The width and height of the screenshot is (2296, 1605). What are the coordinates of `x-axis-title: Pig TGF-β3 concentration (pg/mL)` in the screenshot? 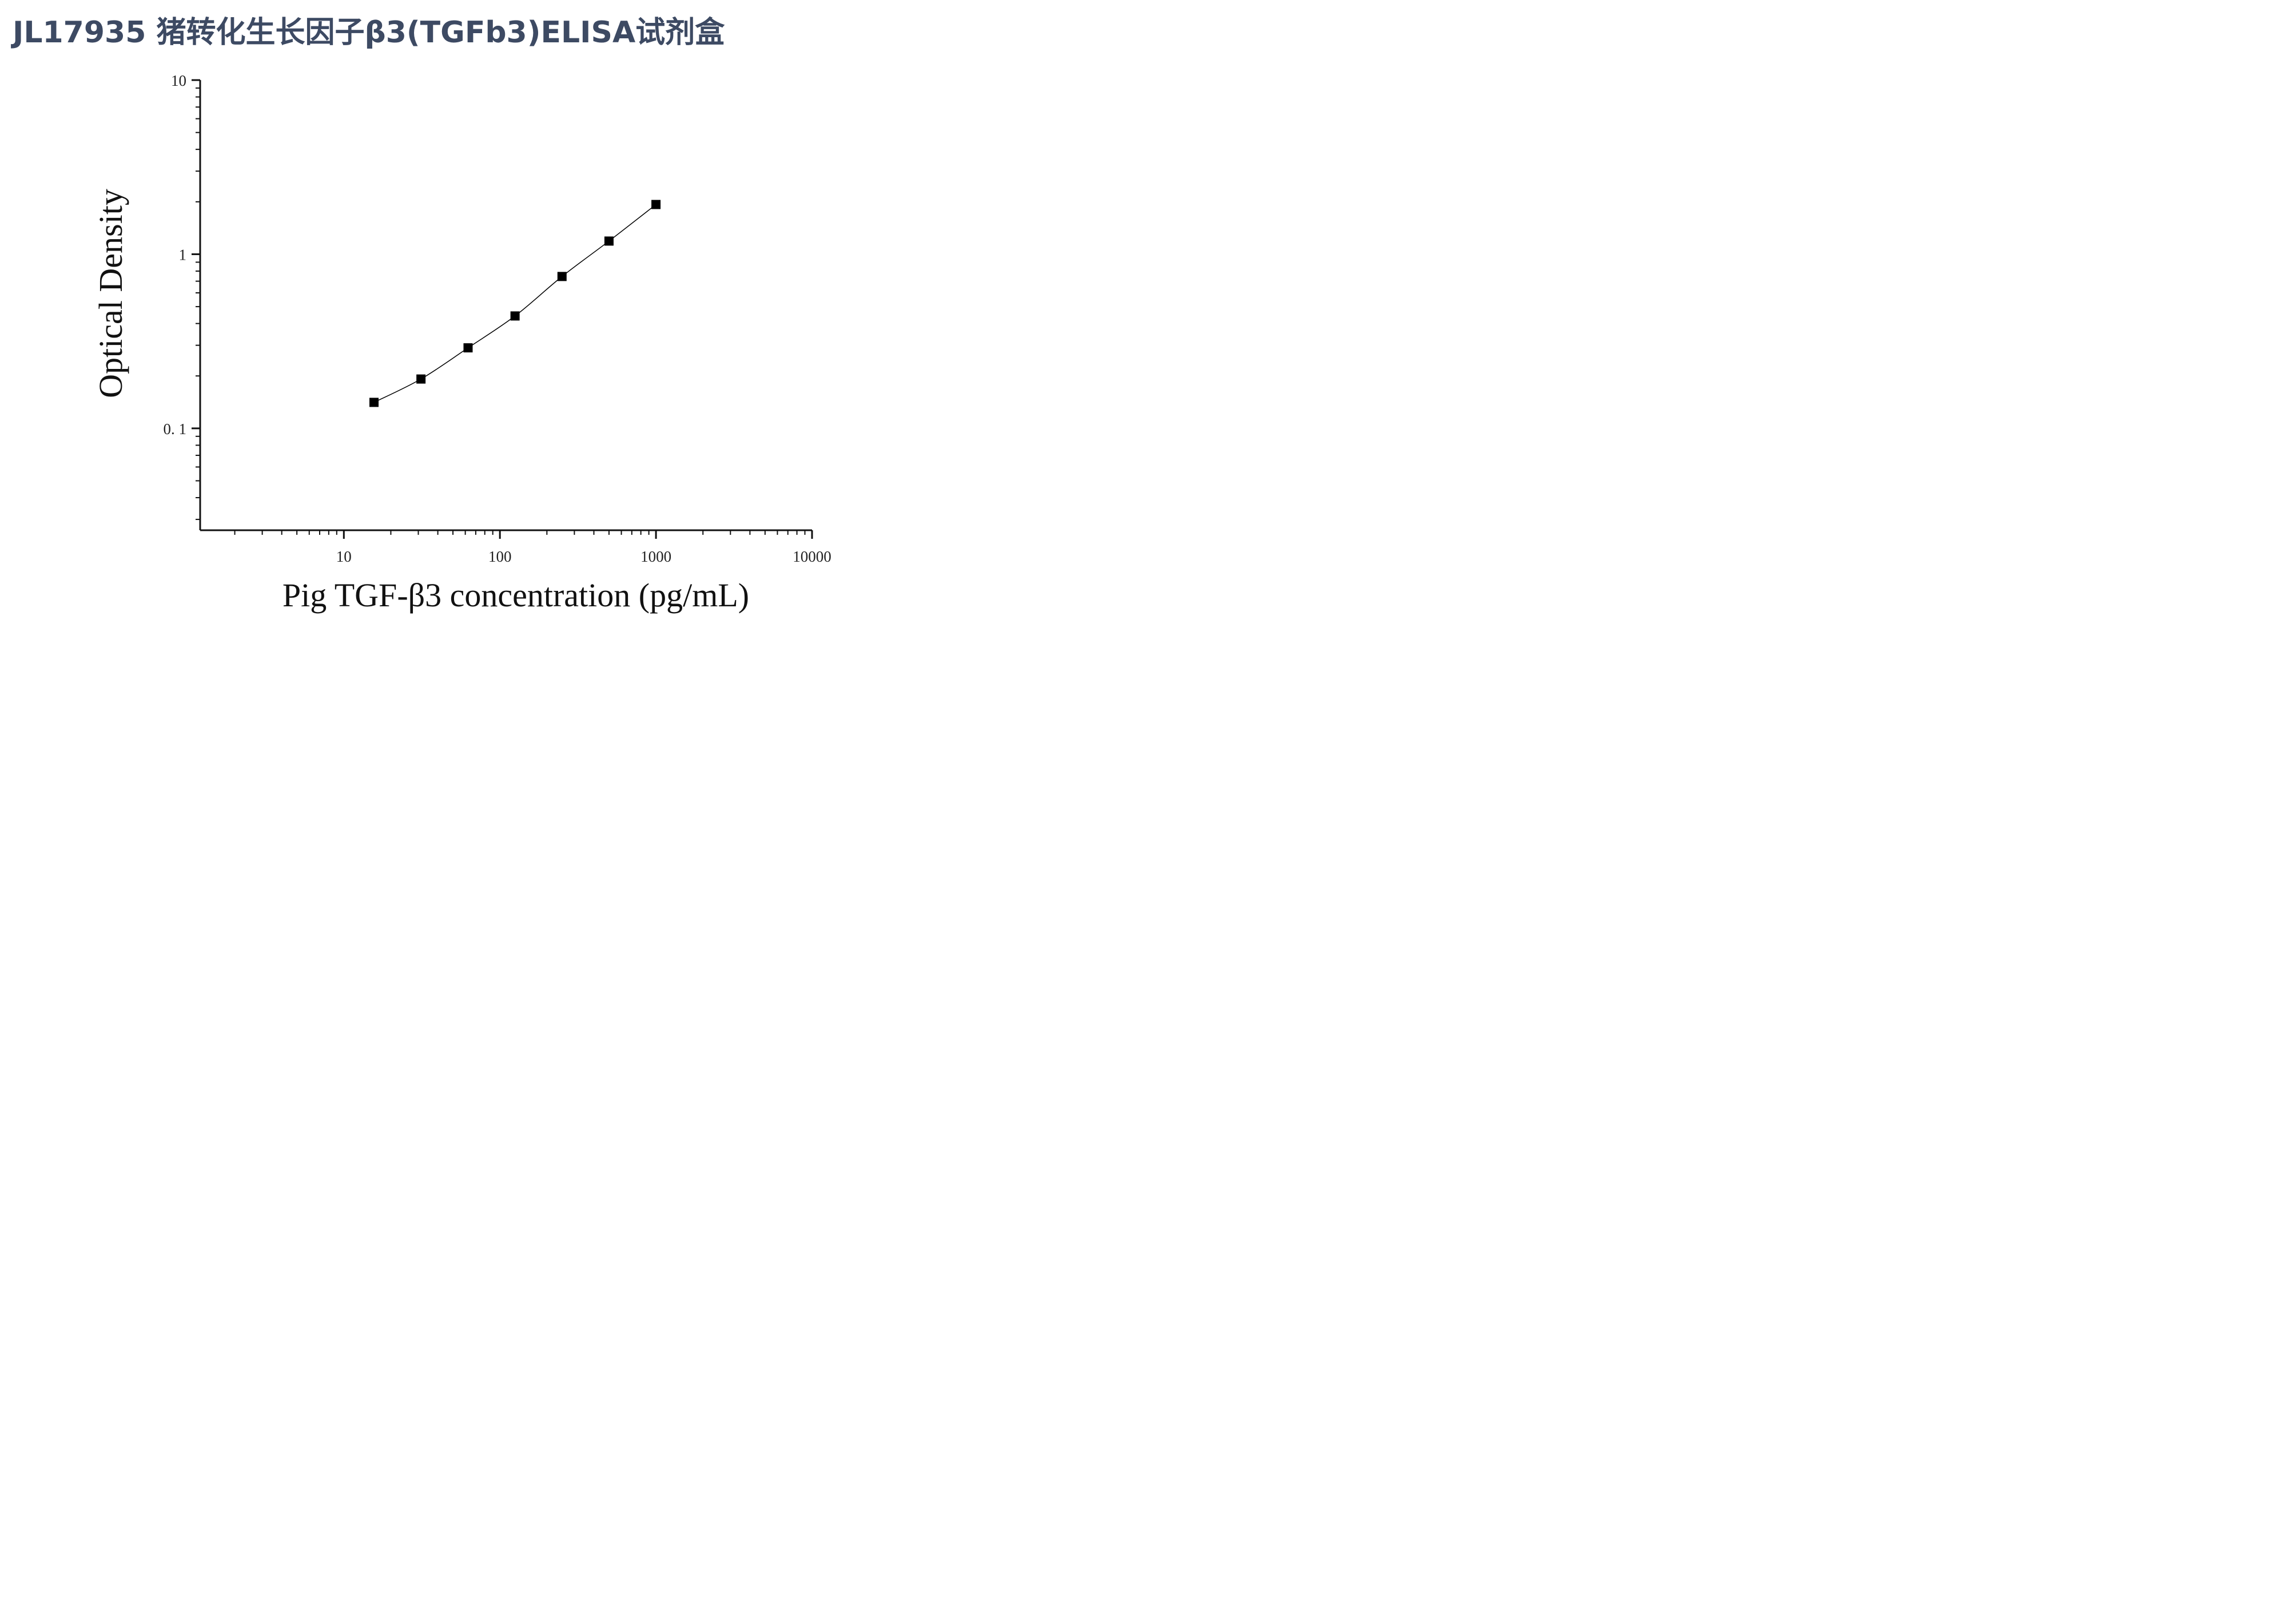 It's located at (515, 595).